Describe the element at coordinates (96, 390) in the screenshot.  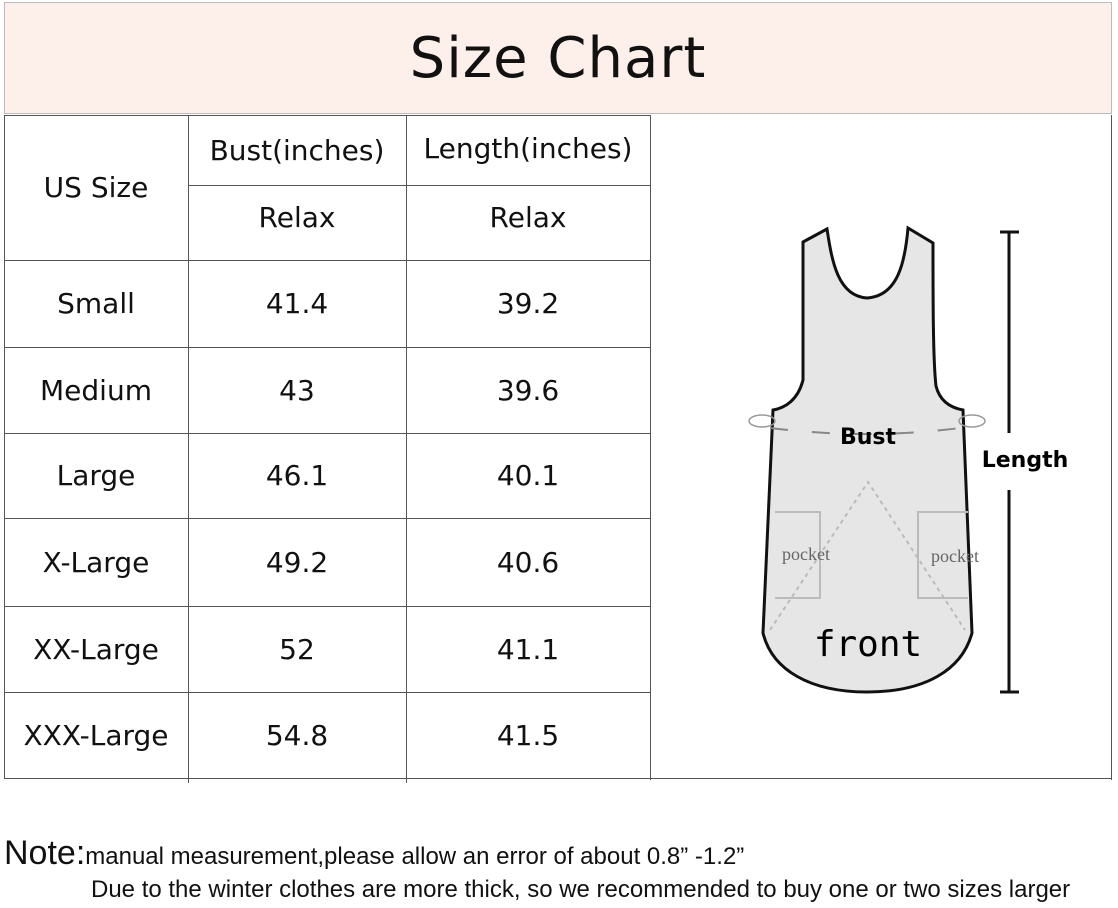
I see `size-cell: Medium` at that location.